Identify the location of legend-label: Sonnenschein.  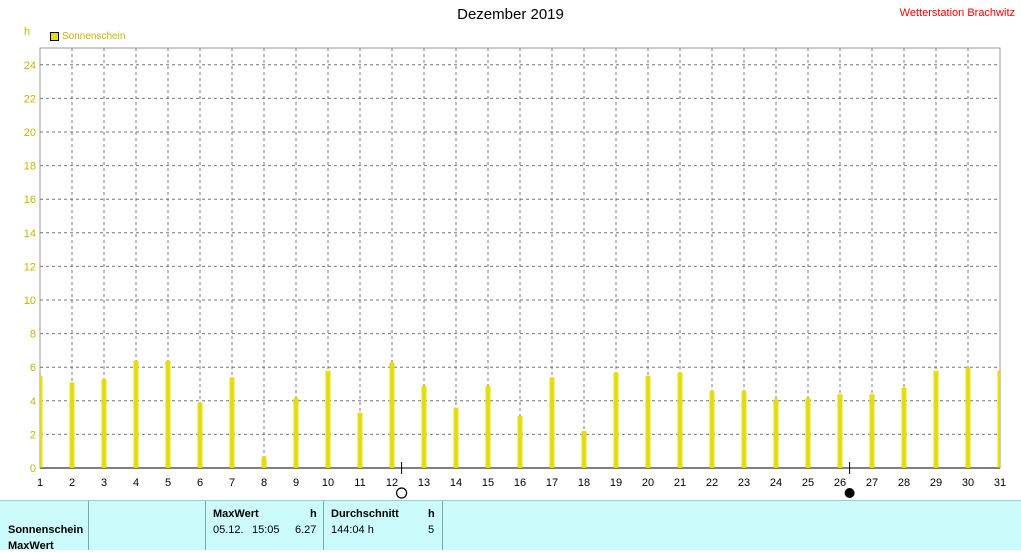
(94, 36).